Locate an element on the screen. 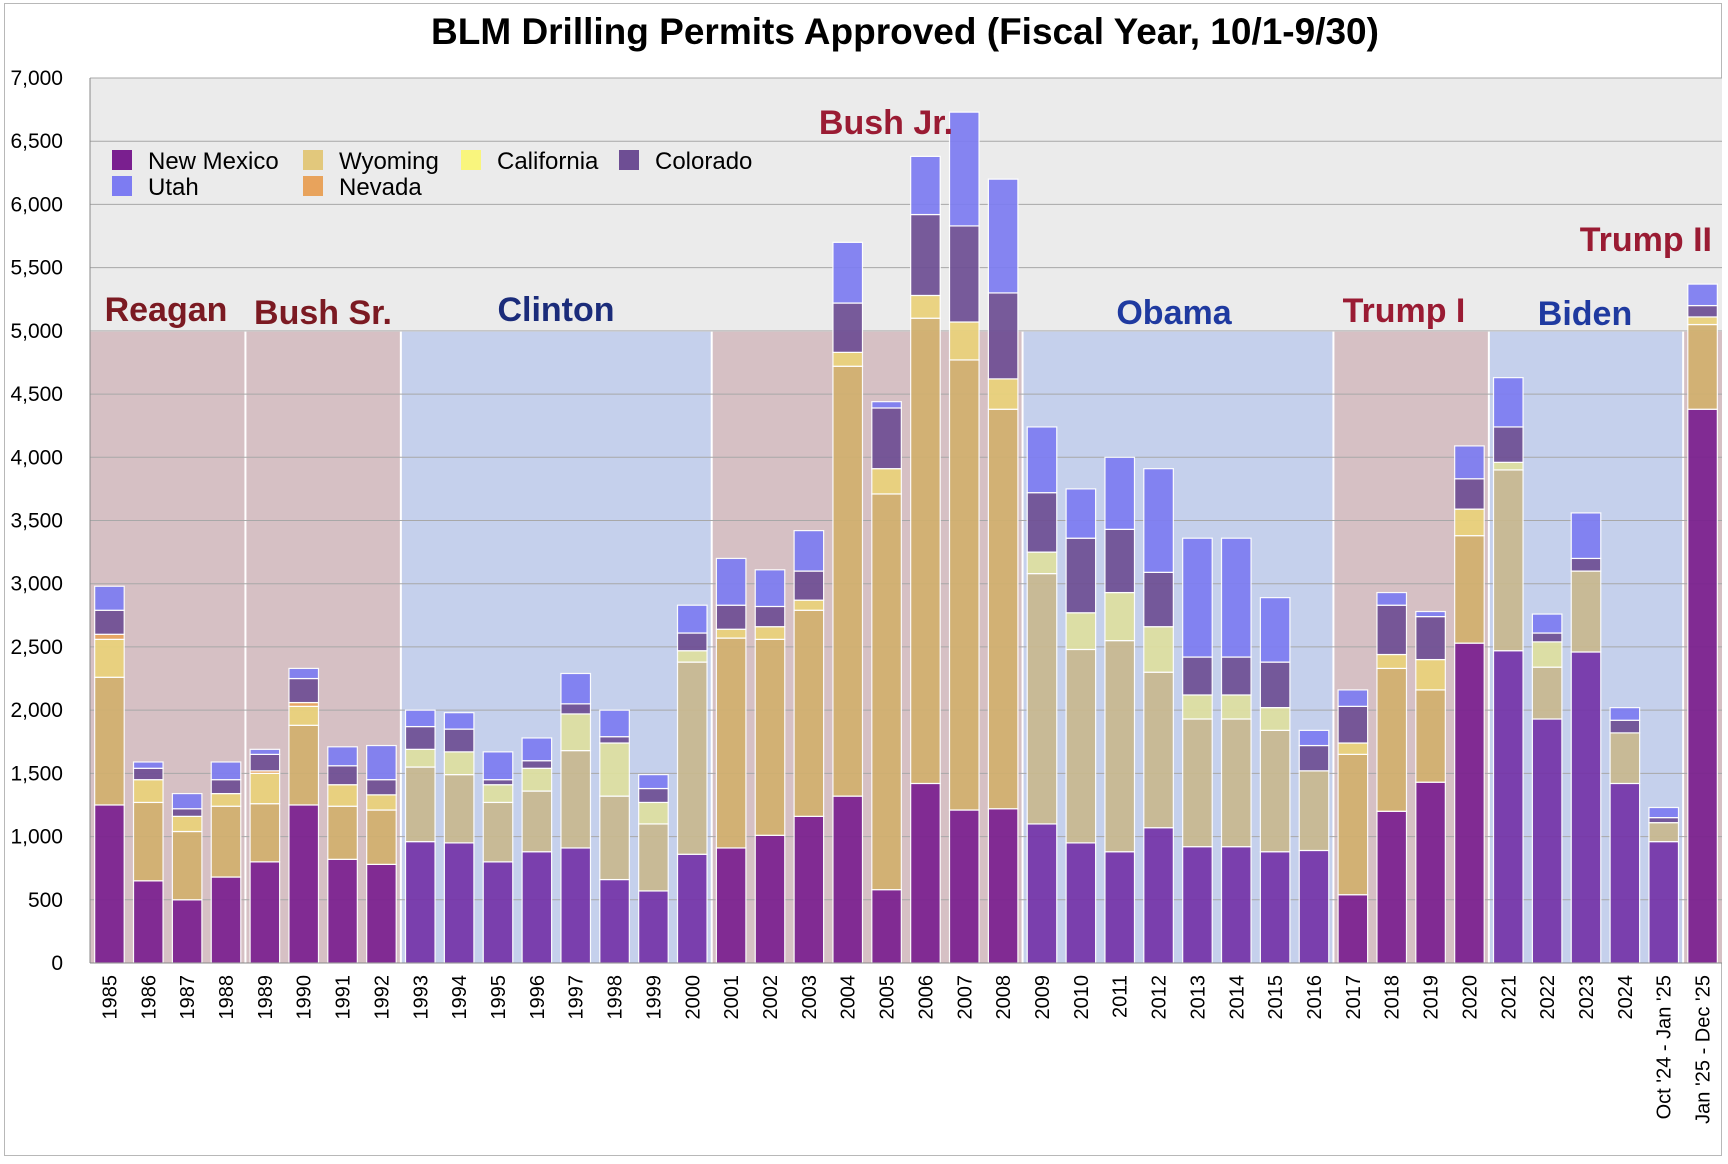  era-label-bush-jr-: Bush Jr. is located at coordinates (886, 123).